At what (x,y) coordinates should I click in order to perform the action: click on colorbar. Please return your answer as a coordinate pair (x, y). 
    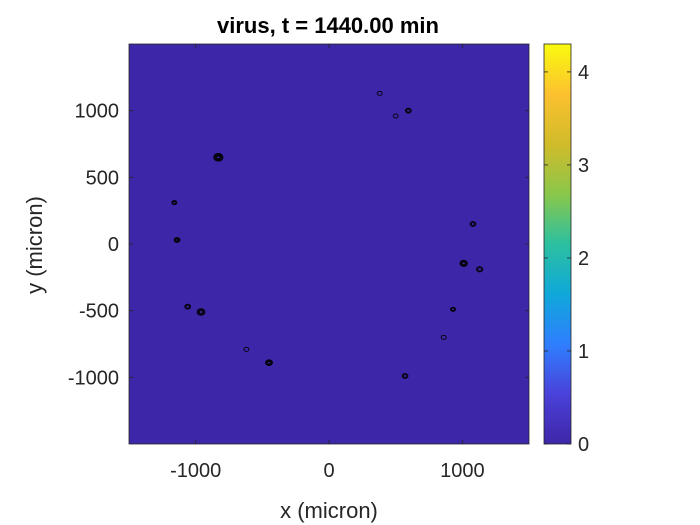
    Looking at the image, I should click on (557, 244).